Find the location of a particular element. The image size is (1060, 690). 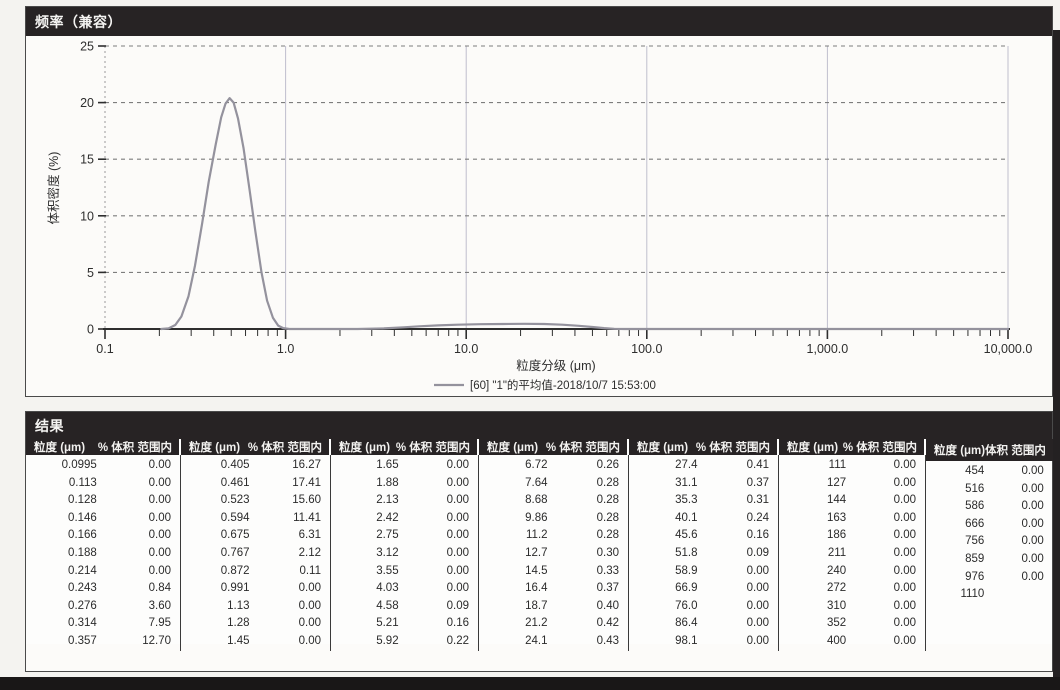

size-value: 16.4 is located at coordinates (536, 588).